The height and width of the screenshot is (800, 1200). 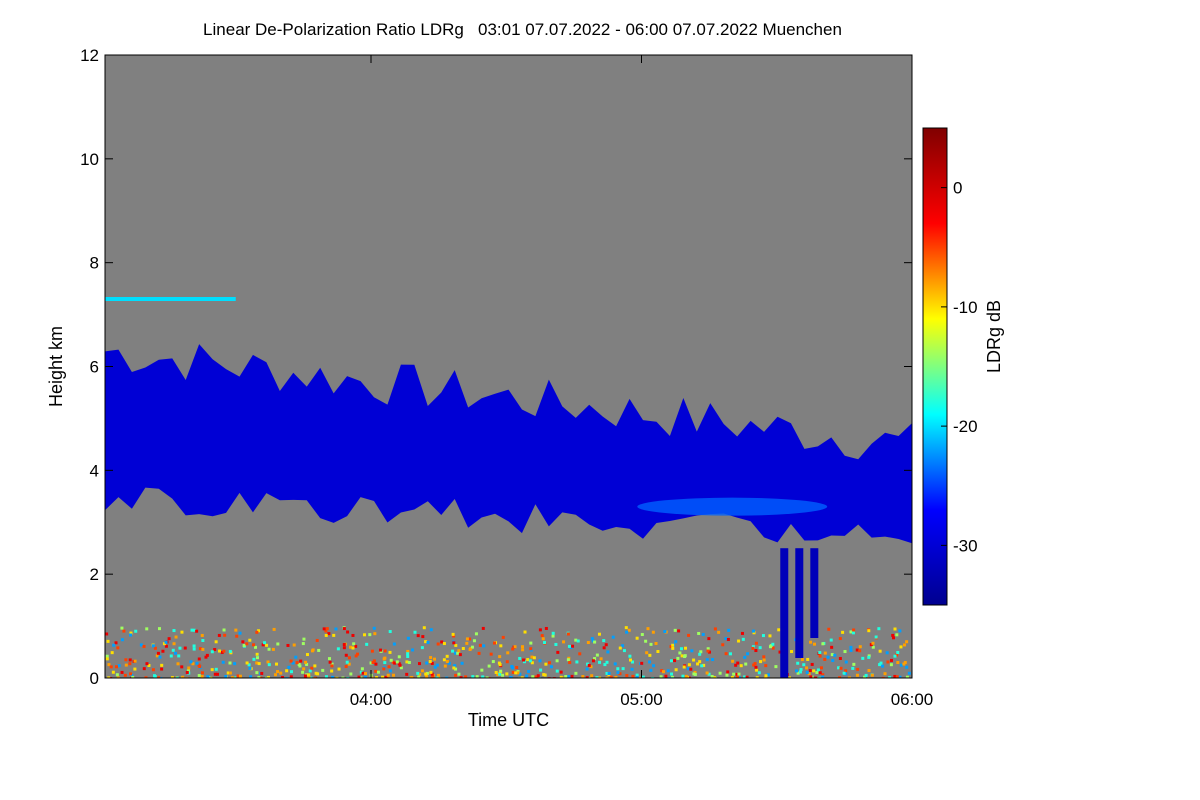 I want to click on y-tick-label-1: 2, so click(x=94, y=574).